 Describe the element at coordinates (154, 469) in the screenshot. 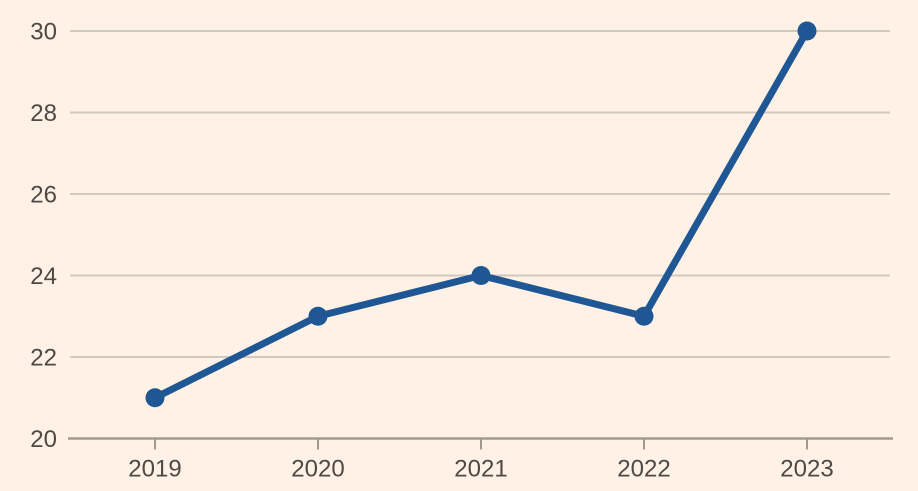

I see `x-tick-label: 2019` at that location.